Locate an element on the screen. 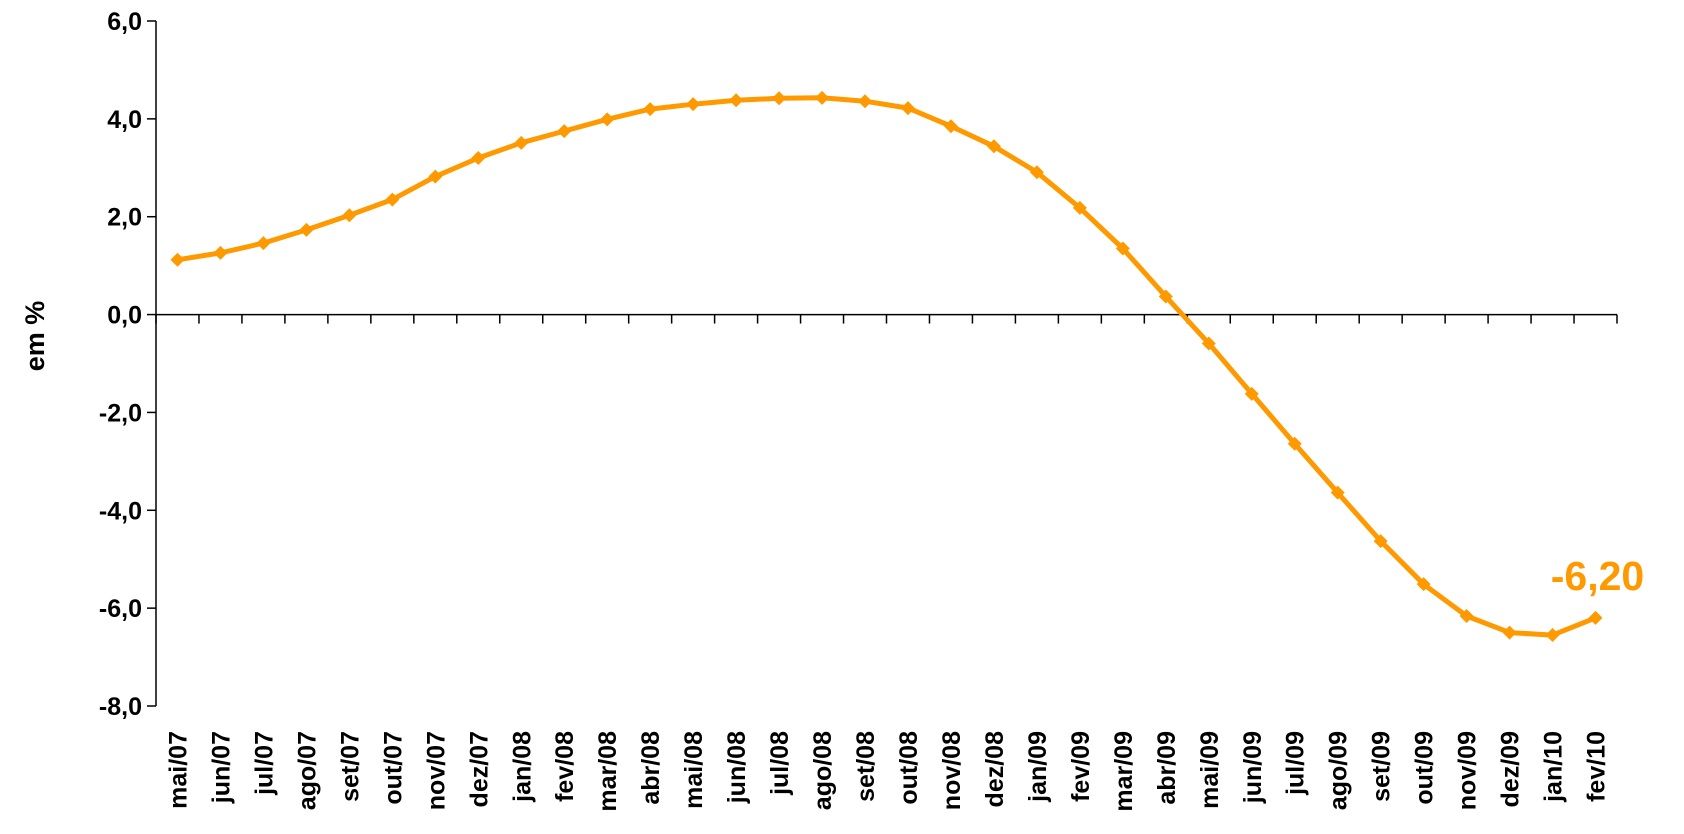 This screenshot has height=834, width=1684. x-tick-label: fev/10 is located at coordinates (1597, 766).